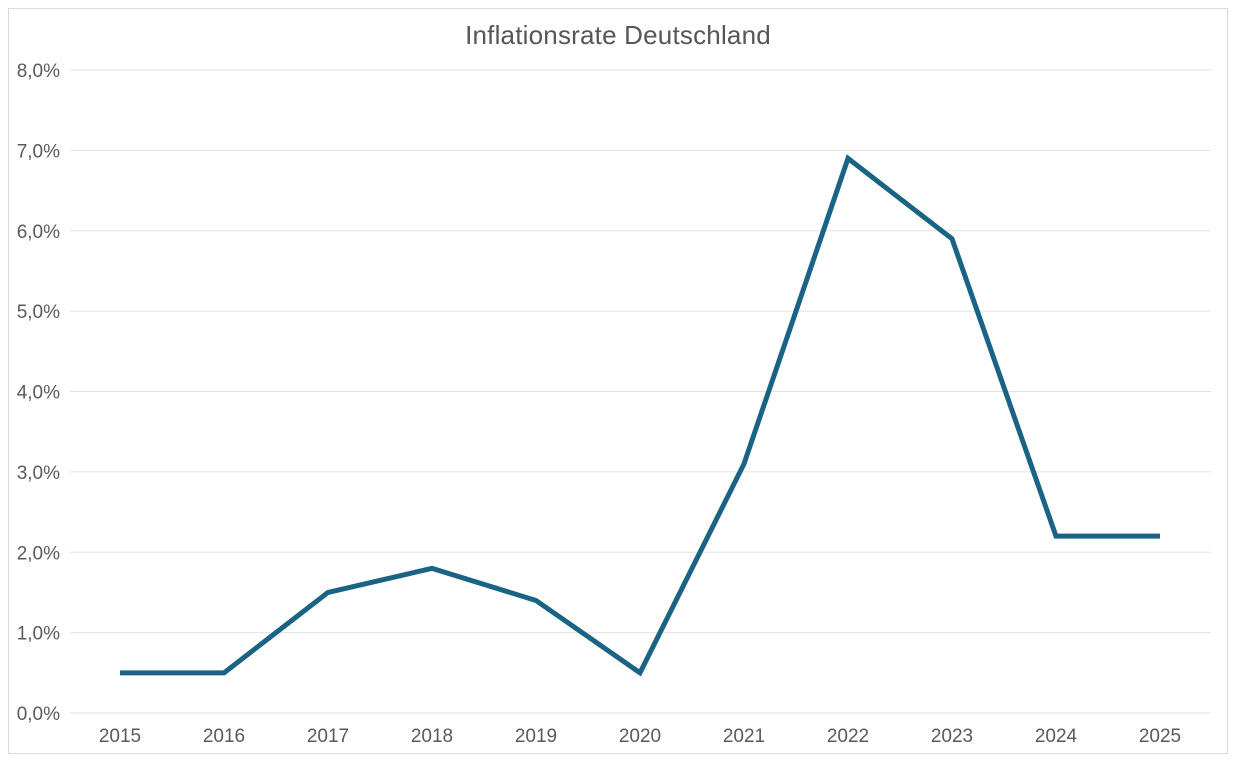 The height and width of the screenshot is (762, 1236). I want to click on y-axis-tick-label: 2,0%, so click(38, 553).